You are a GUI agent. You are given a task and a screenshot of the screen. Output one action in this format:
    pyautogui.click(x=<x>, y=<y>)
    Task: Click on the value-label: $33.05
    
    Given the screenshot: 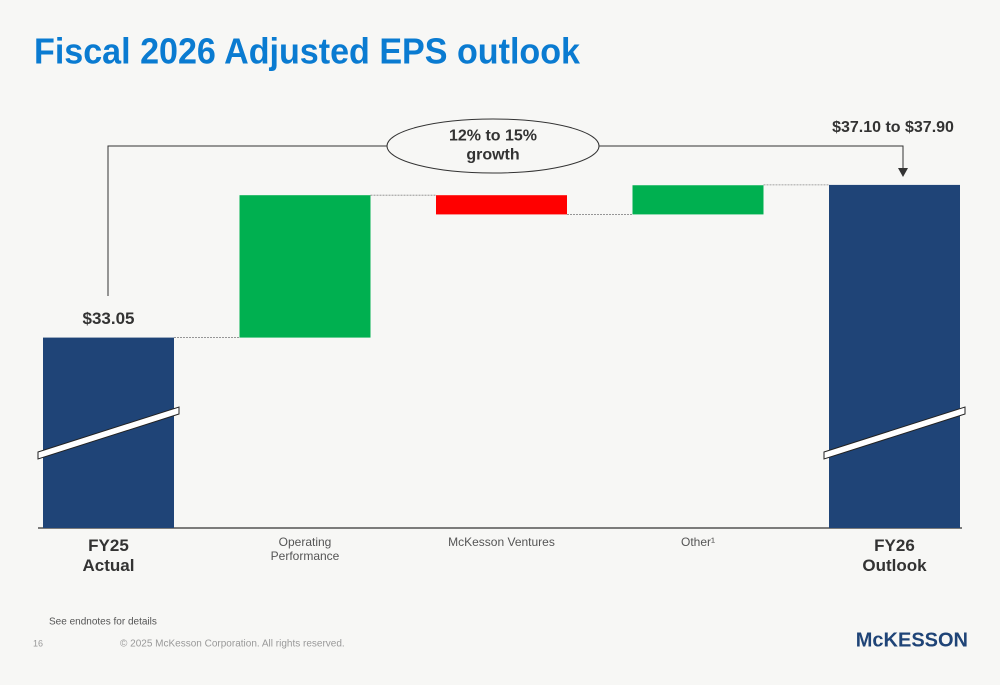 What is the action you would take?
    pyautogui.click(x=109, y=318)
    